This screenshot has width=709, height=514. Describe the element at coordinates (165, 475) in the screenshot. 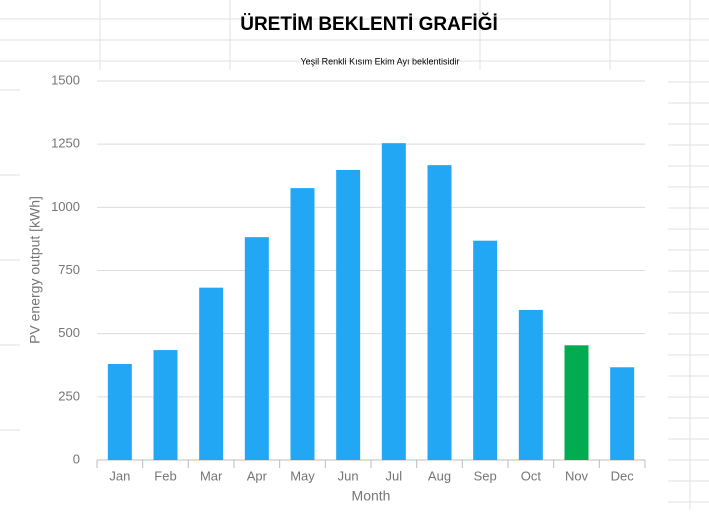

I see `x-tick-label: Feb` at that location.